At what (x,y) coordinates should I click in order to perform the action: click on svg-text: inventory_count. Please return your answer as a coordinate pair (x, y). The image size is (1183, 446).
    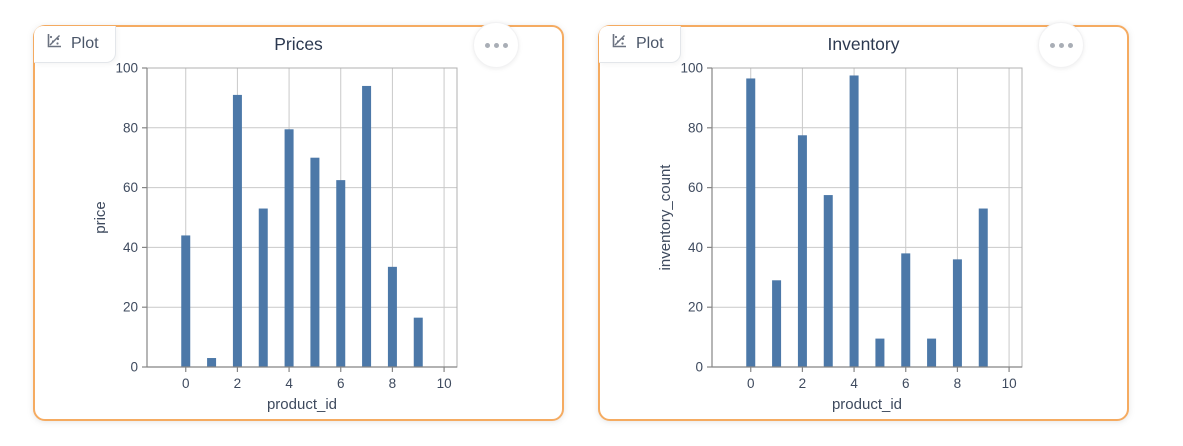
    Looking at the image, I should click on (665, 217).